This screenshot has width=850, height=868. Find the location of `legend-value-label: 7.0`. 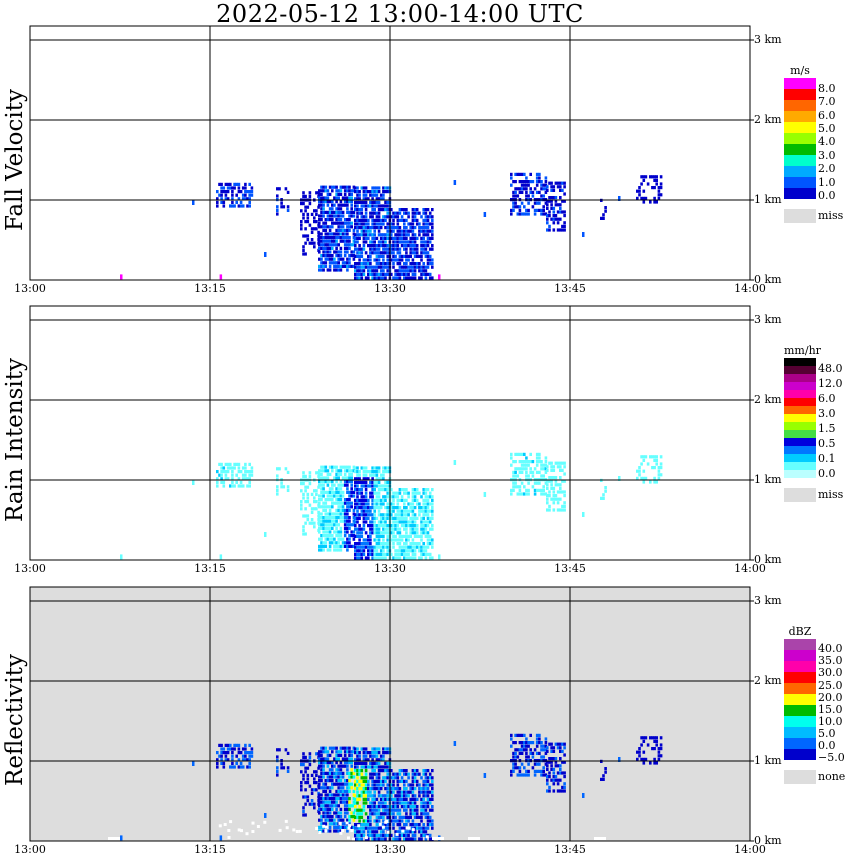

legend-value-label: 7.0 is located at coordinates (827, 102).